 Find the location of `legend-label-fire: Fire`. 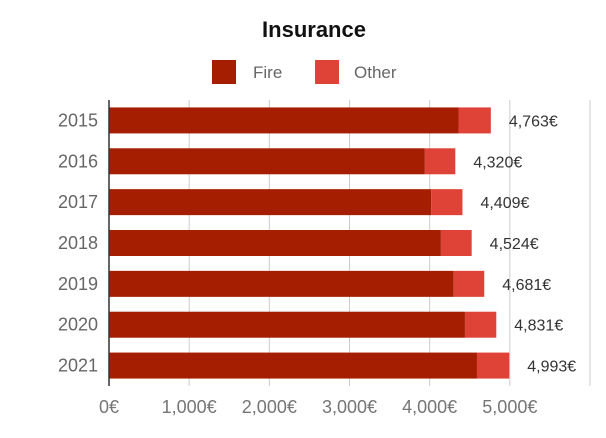

legend-label-fire: Fire is located at coordinates (267, 72).